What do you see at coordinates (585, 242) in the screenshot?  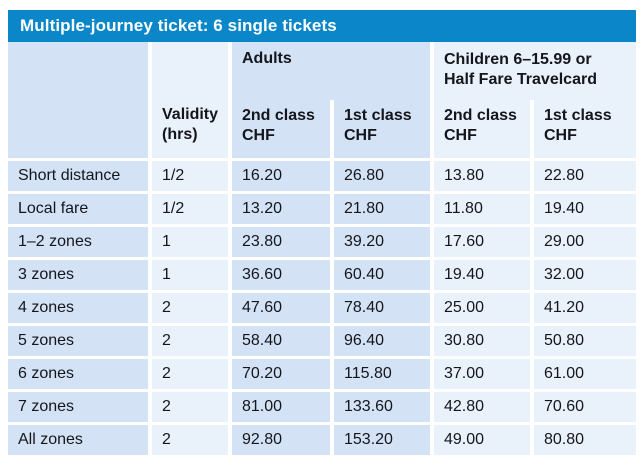 I see `child-1st-price: 29.00` at bounding box center [585, 242].